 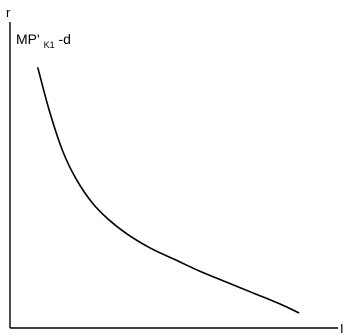 I want to click on series-label-main: MP', so click(x=28, y=39).